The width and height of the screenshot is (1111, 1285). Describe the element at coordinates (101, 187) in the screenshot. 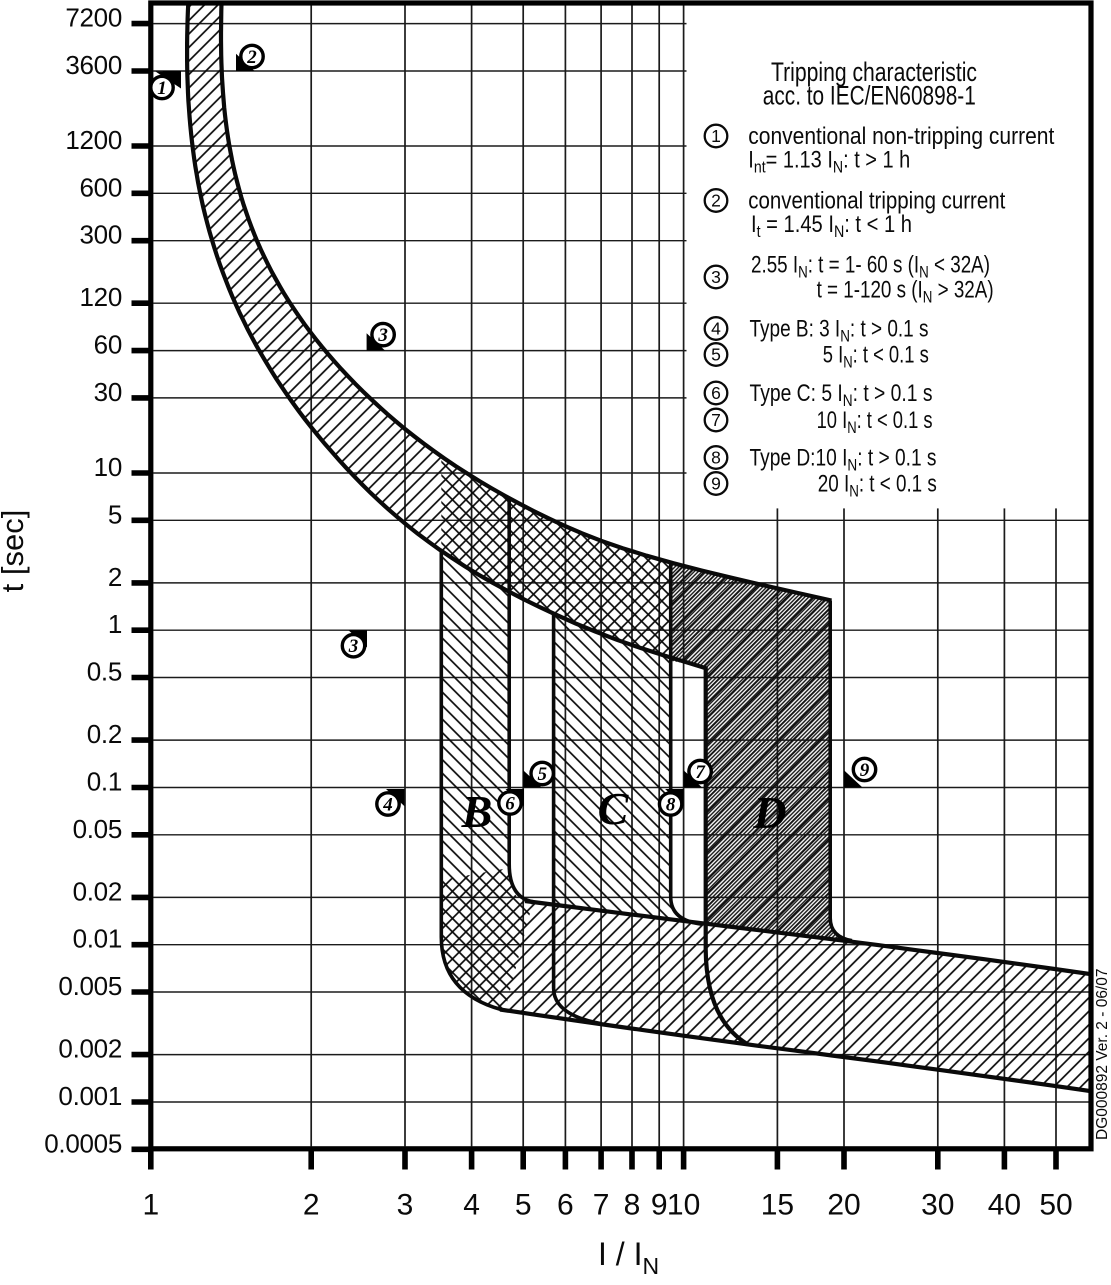

I see `svg-text: 600` at that location.